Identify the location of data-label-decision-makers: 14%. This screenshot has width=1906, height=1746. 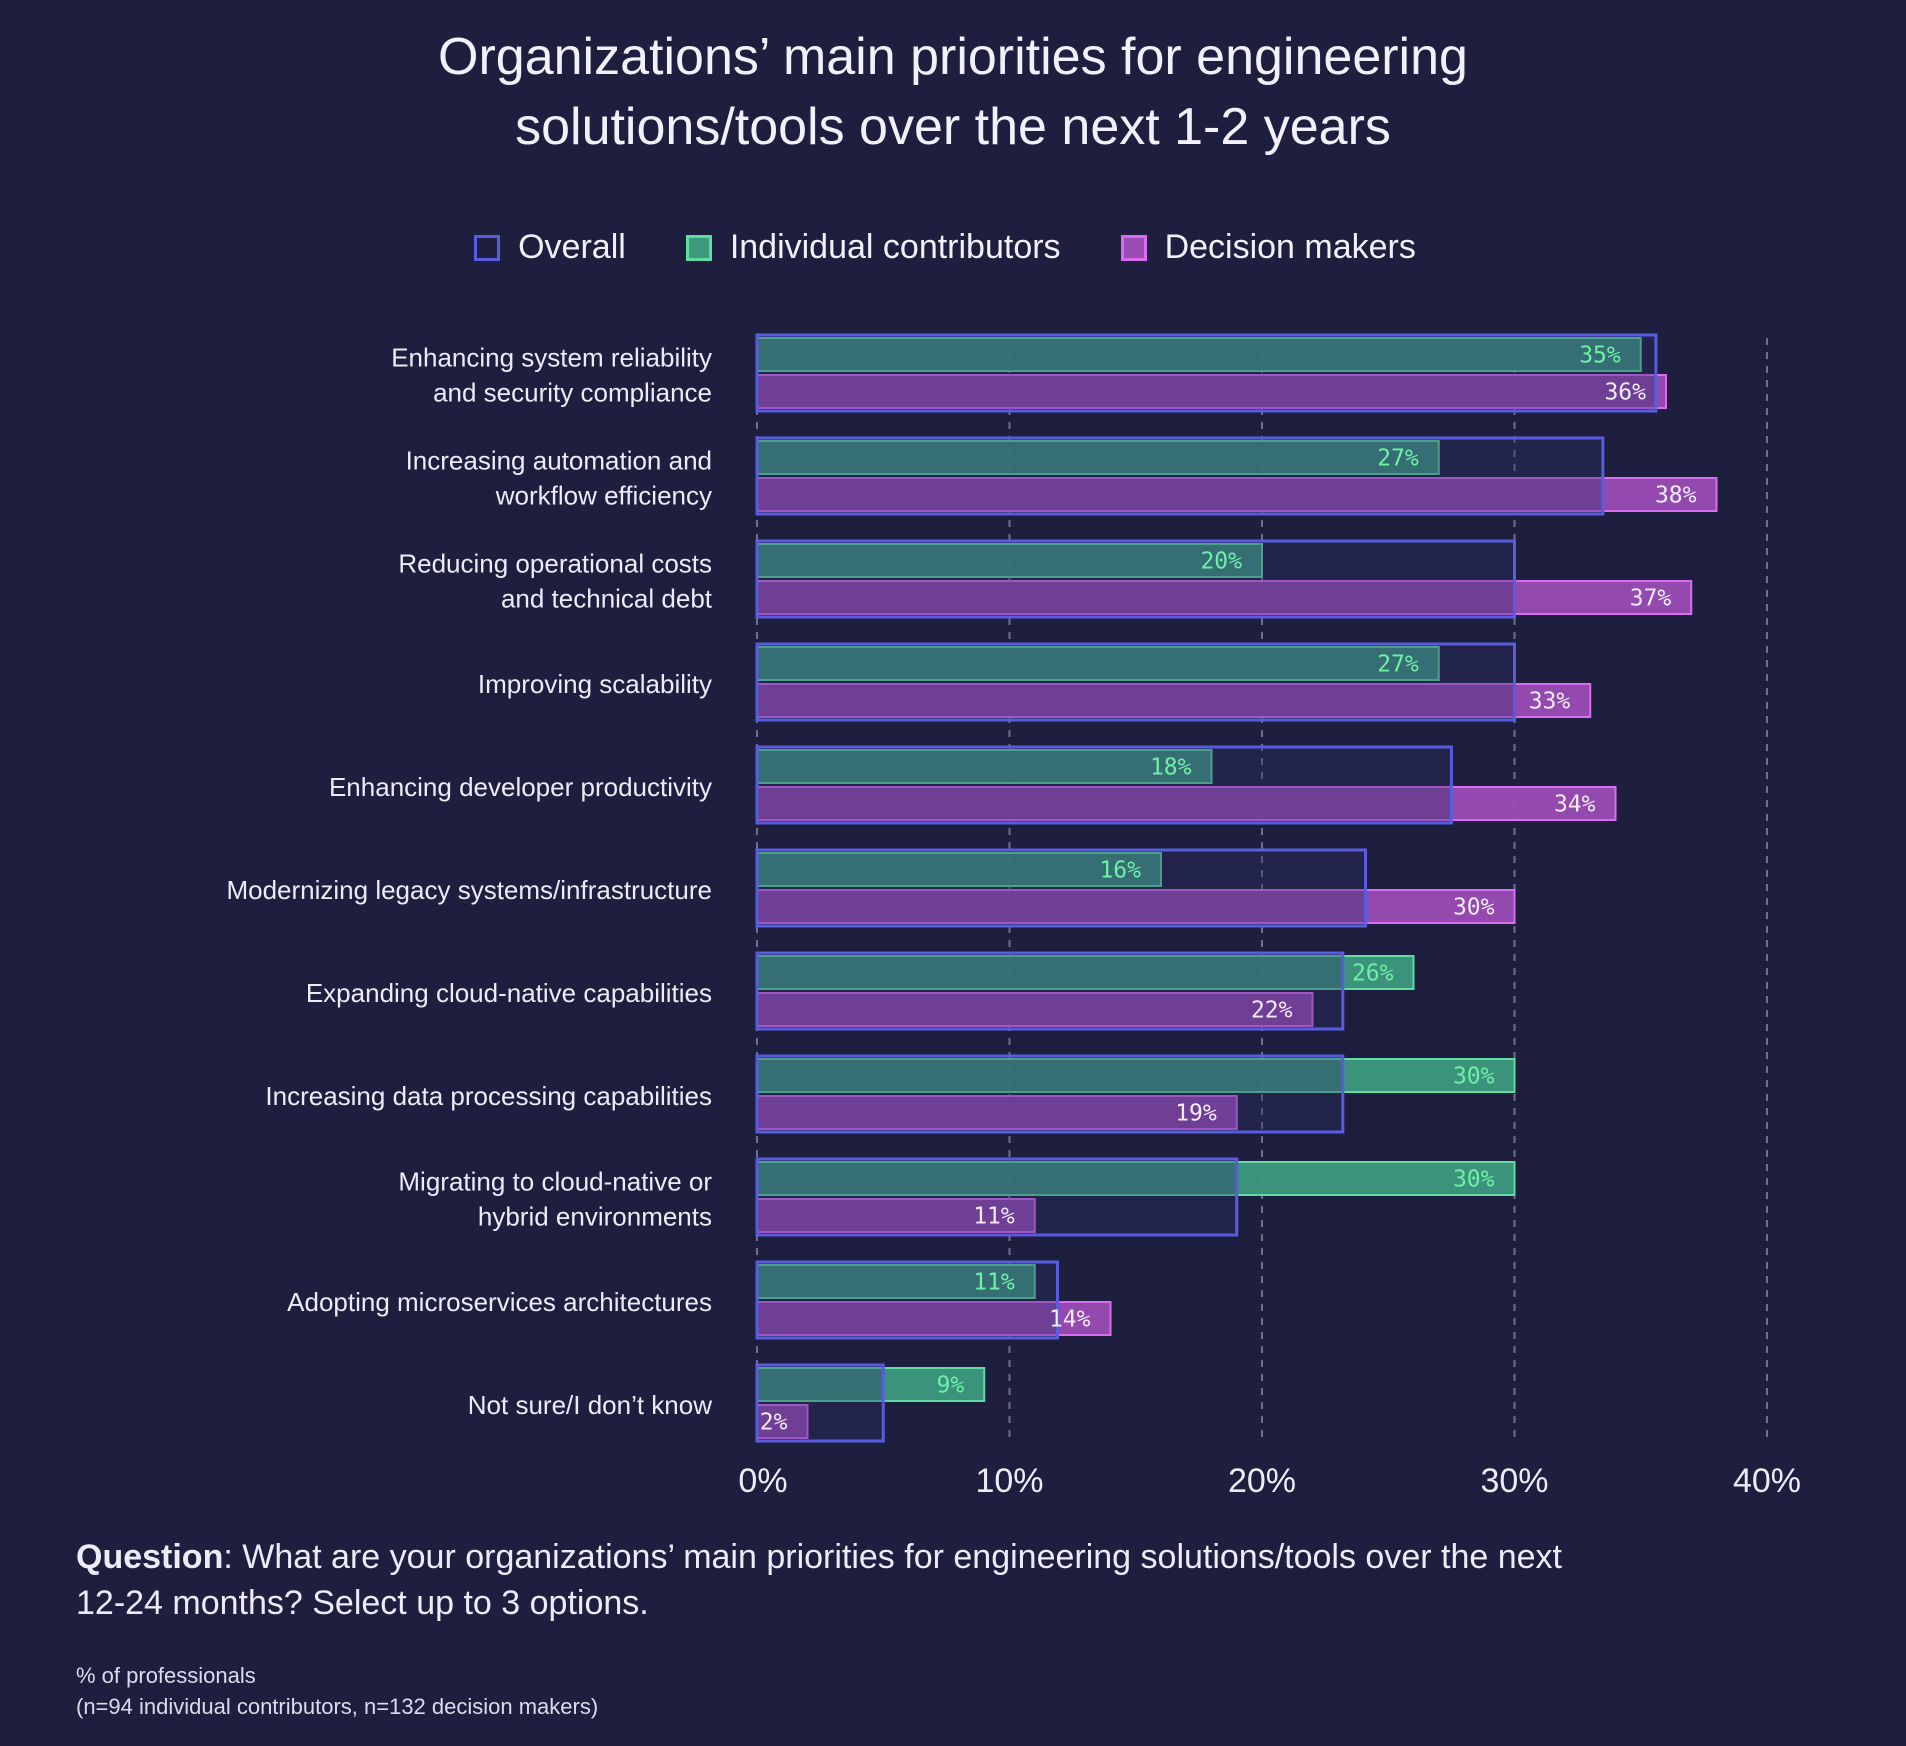
(1070, 1320).